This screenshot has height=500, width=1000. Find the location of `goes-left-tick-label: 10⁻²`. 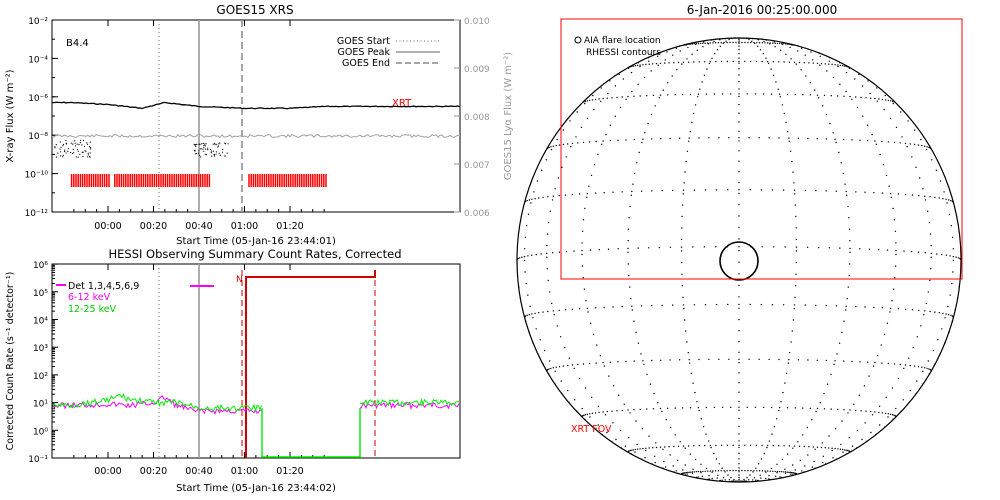

goes-left-tick-label: 10⁻² is located at coordinates (38, 22).